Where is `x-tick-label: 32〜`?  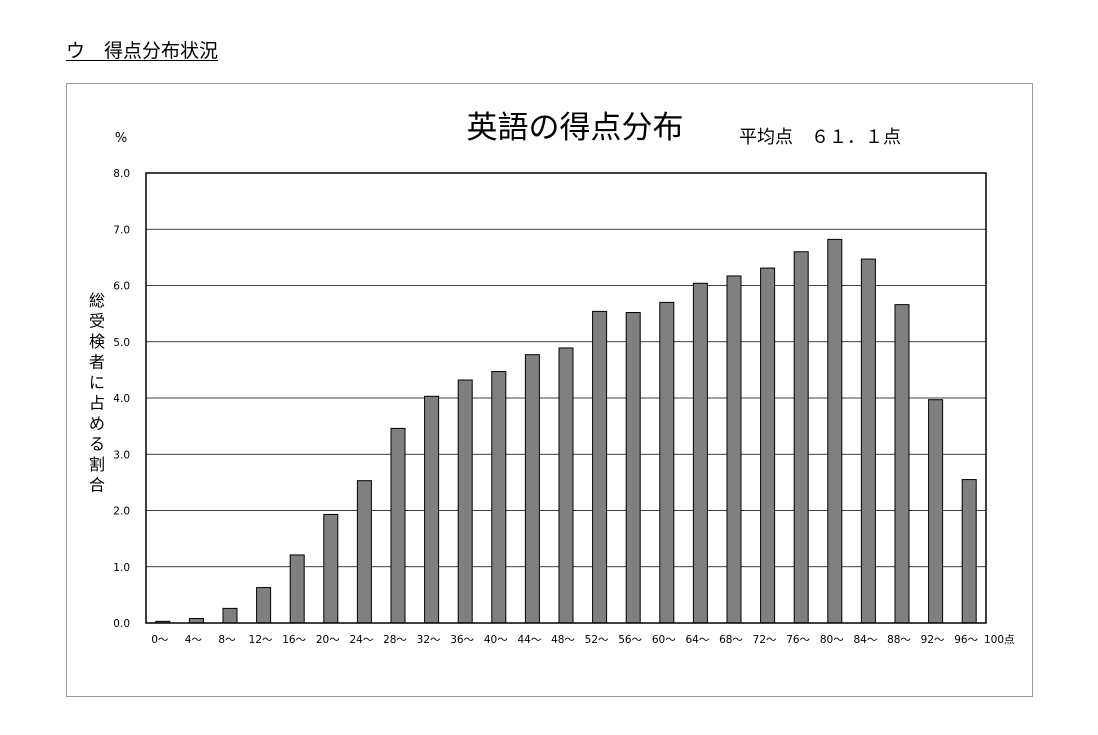 x-tick-label: 32〜 is located at coordinates (429, 640).